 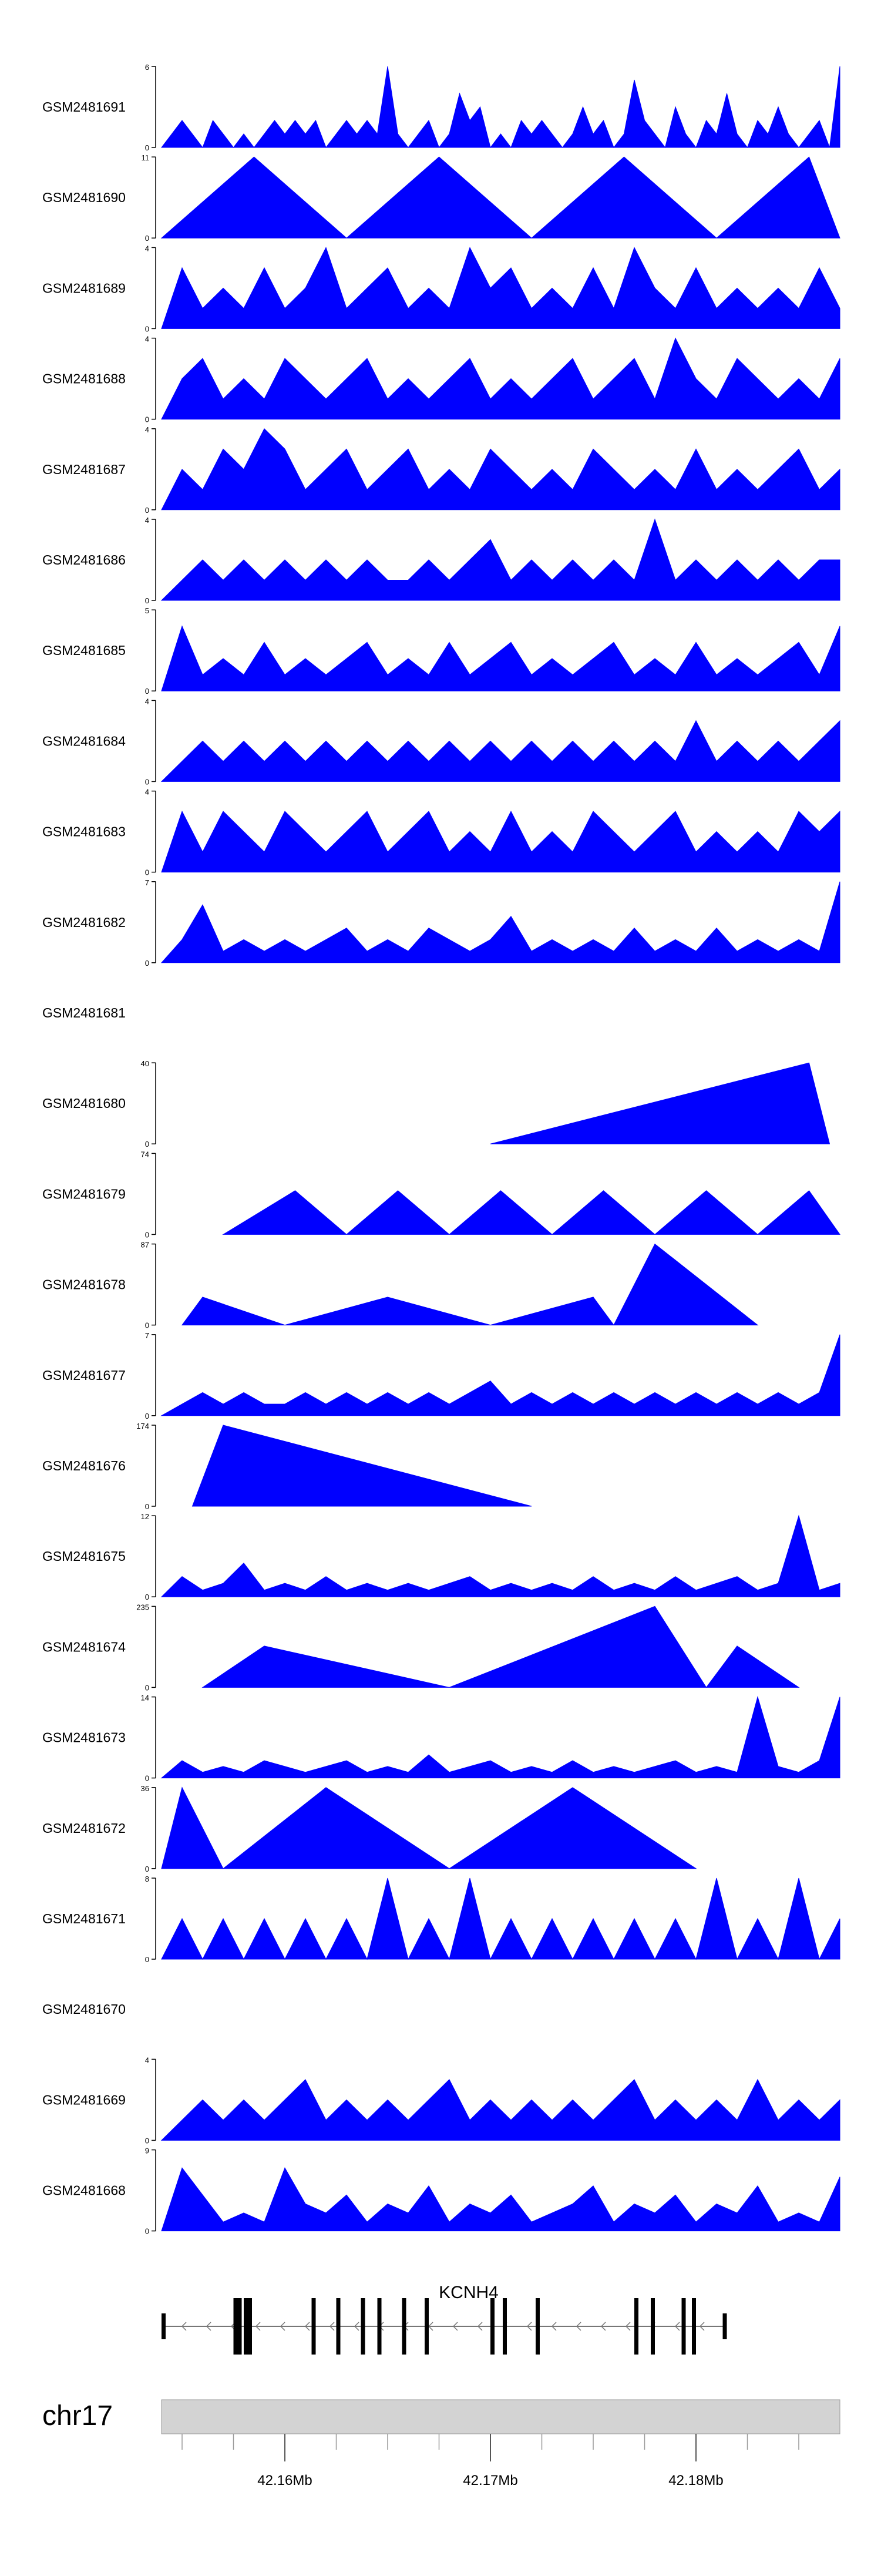 What do you see at coordinates (84, 1647) in the screenshot?
I see `track-label: GSM2481674` at bounding box center [84, 1647].